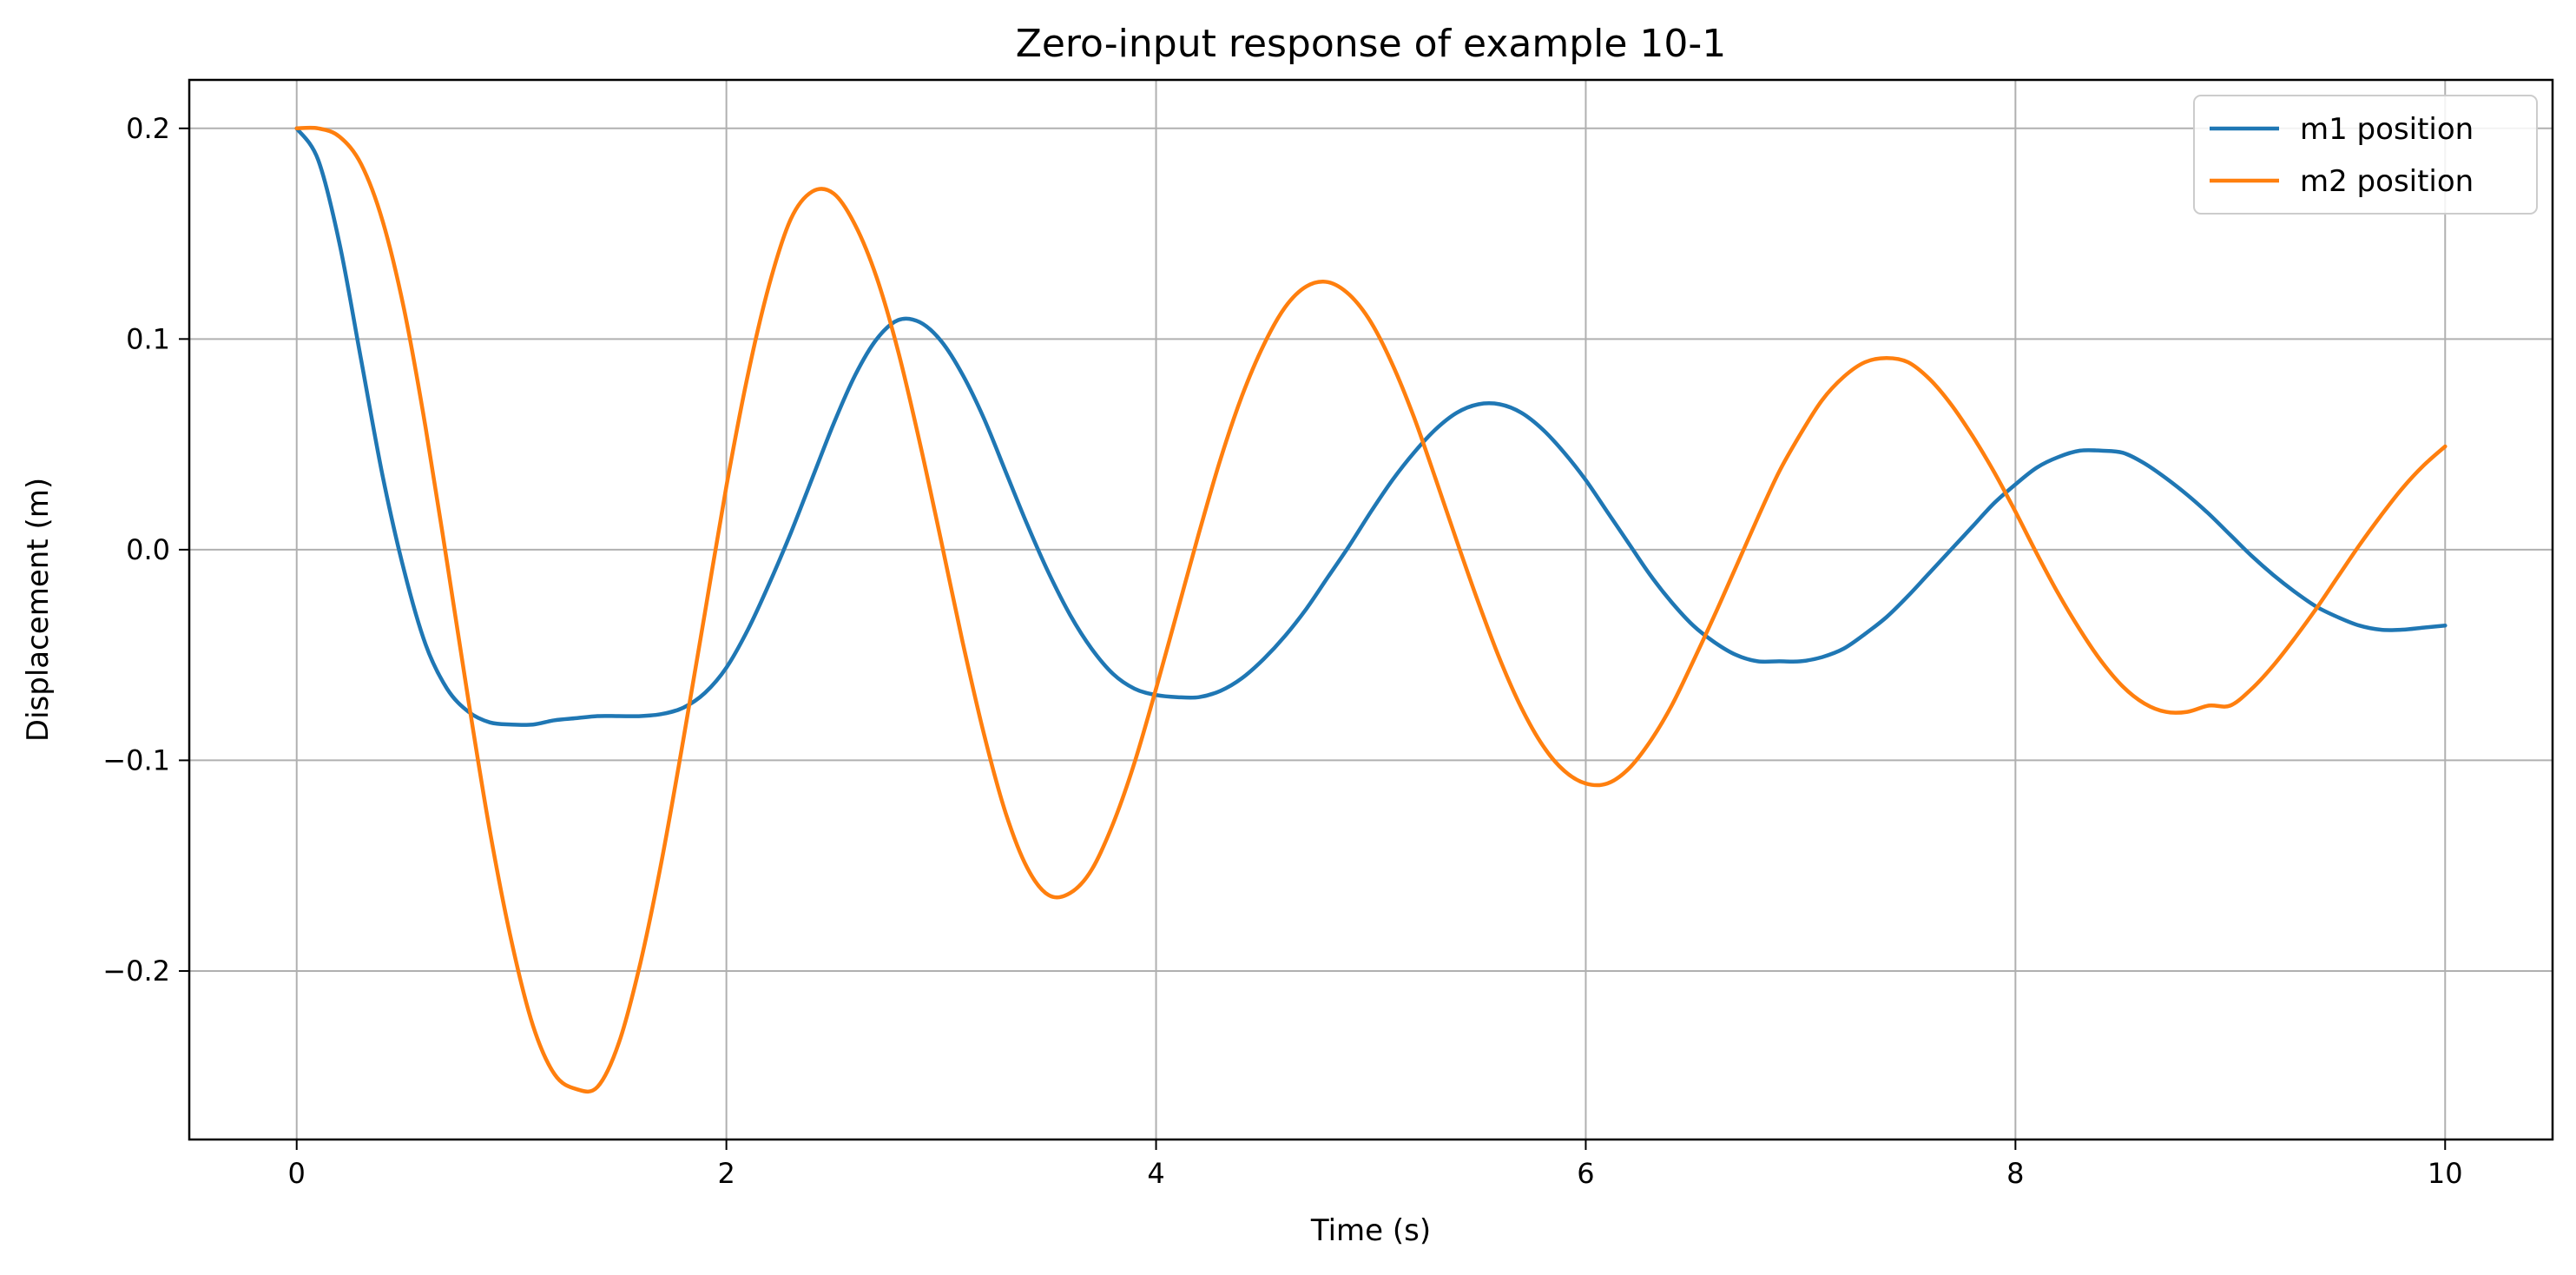 The image size is (2576, 1275). Describe the element at coordinates (148, 549) in the screenshot. I see `y-tick-label: 0.0` at that location.